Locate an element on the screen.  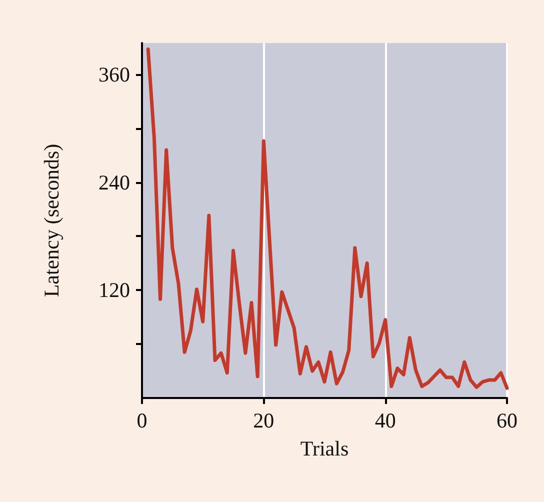
y-tick-label: 120 is located at coordinates (114, 290).